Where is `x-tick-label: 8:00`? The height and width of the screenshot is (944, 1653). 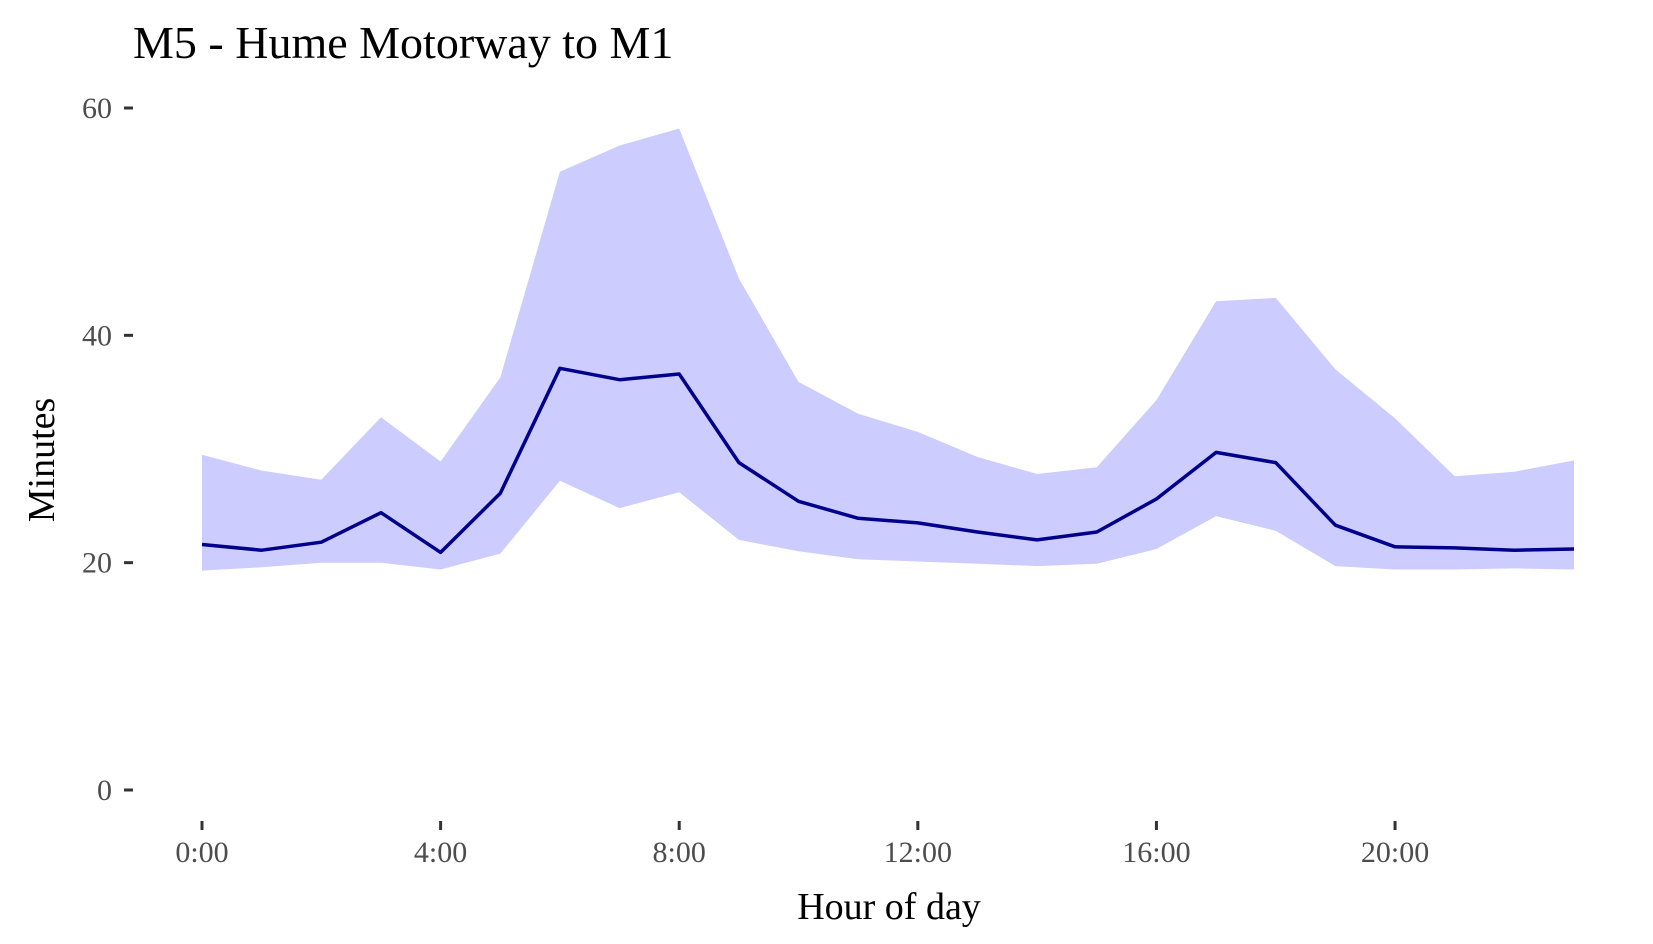
x-tick-label: 8:00 is located at coordinates (679, 852).